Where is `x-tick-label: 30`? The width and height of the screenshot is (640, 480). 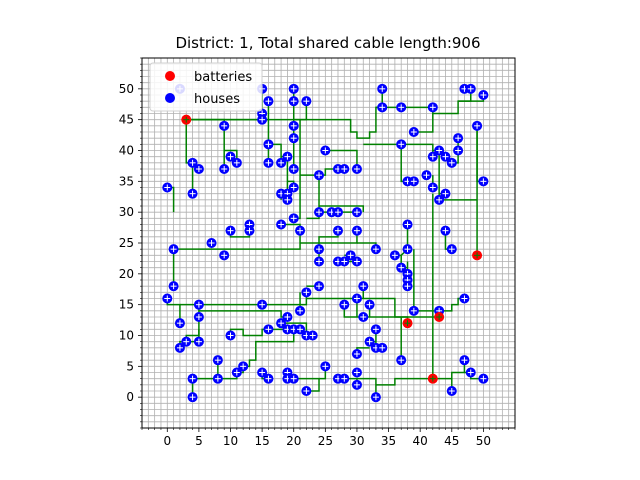 x-tick-label: 30 is located at coordinates (356, 441).